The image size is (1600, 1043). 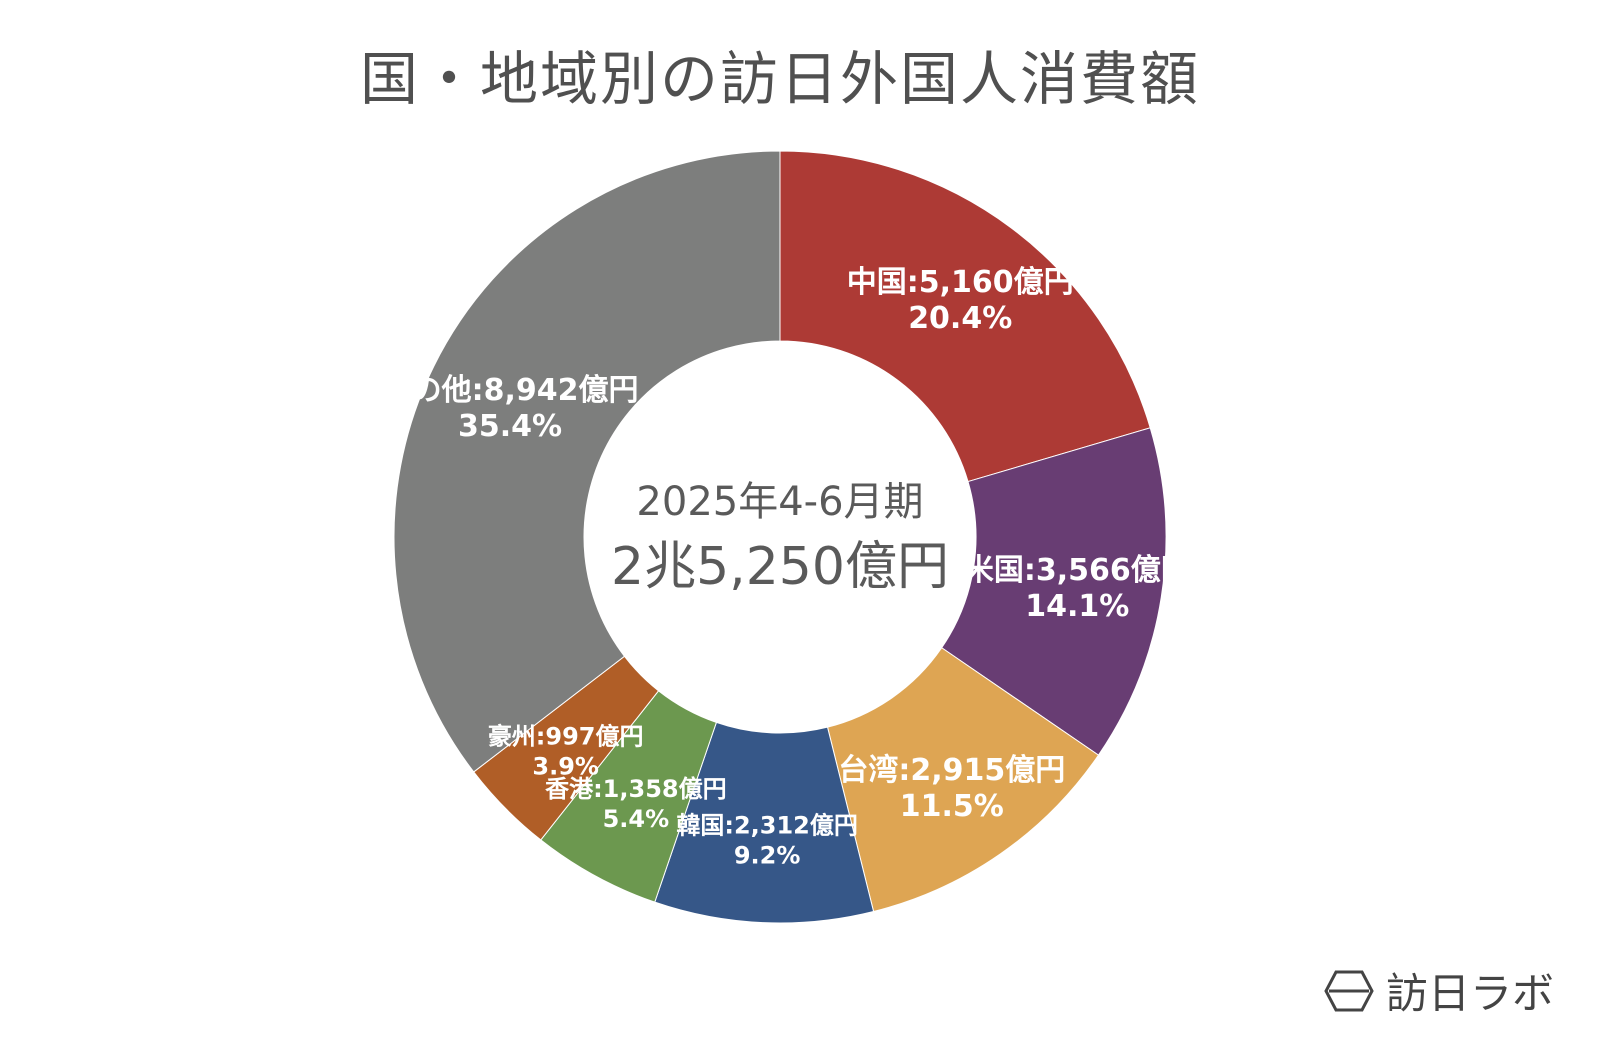 I want to click on center-total: 2兆5,250億円, so click(x=780, y=567).